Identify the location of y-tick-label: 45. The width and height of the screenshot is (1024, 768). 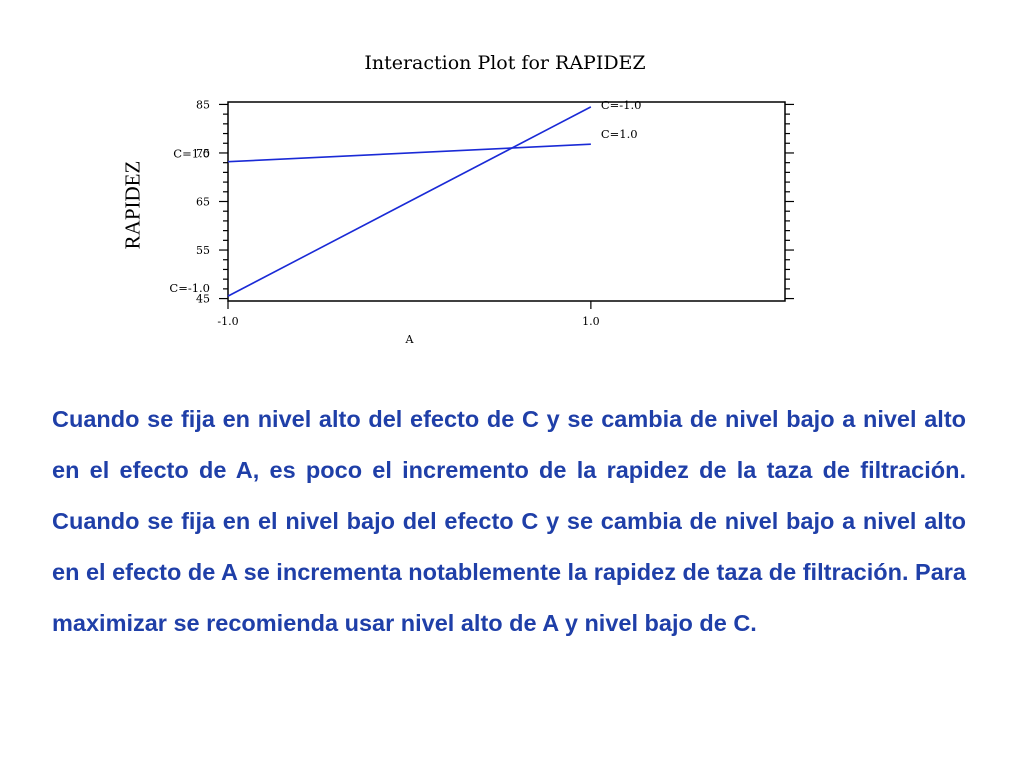
(203, 299).